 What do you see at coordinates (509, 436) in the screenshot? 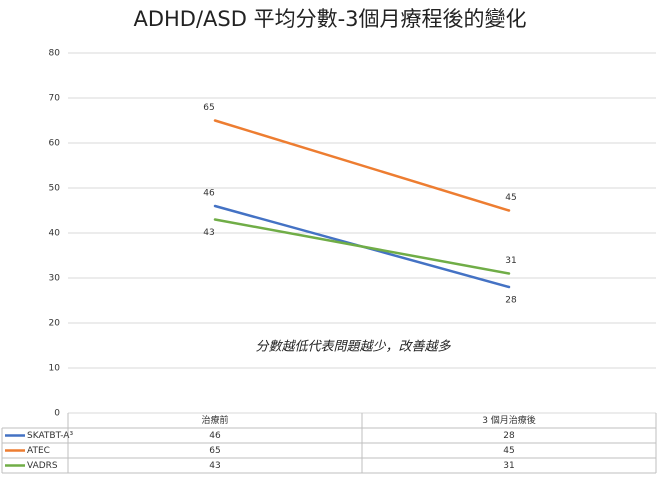
I see `table-cell: 28` at bounding box center [509, 436].